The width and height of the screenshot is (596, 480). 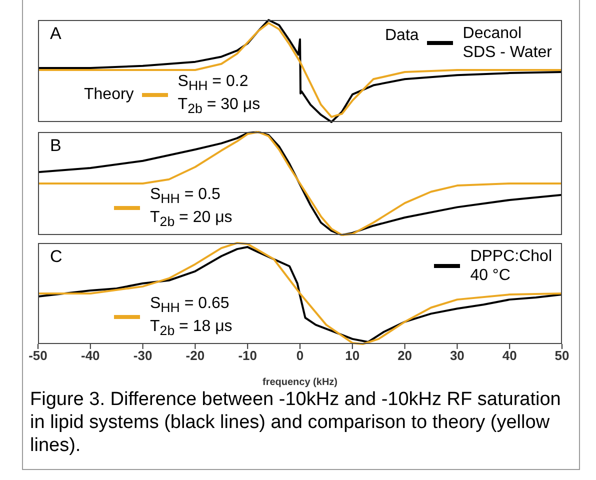 I want to click on x-tick-label: 40, so click(x=509, y=356).